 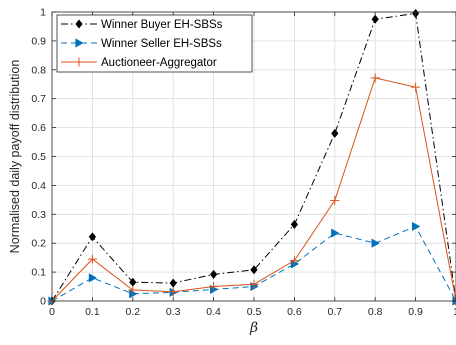 I want to click on legend-entry: Winner Buyer EH-SBSs, so click(x=142, y=25).